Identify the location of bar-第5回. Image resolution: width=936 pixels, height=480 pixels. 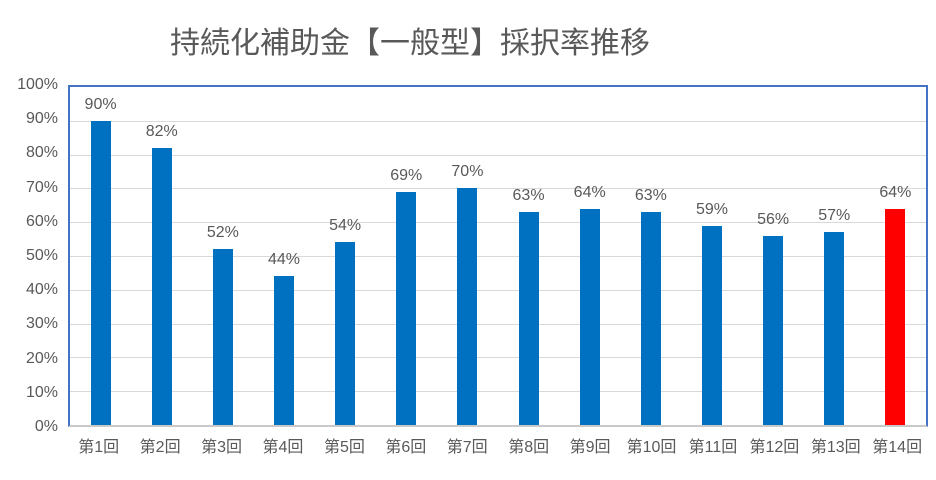
(345, 333).